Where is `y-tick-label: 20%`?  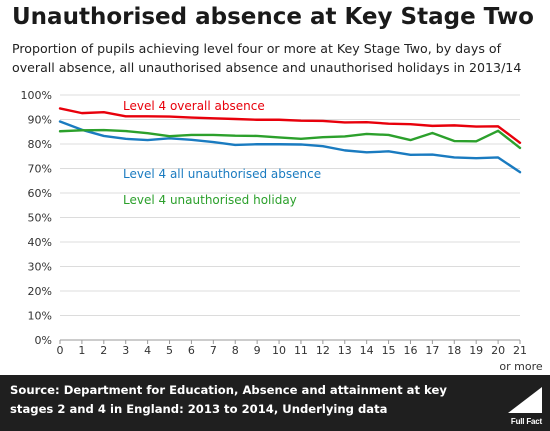 y-tick-label: 20% is located at coordinates (40, 291).